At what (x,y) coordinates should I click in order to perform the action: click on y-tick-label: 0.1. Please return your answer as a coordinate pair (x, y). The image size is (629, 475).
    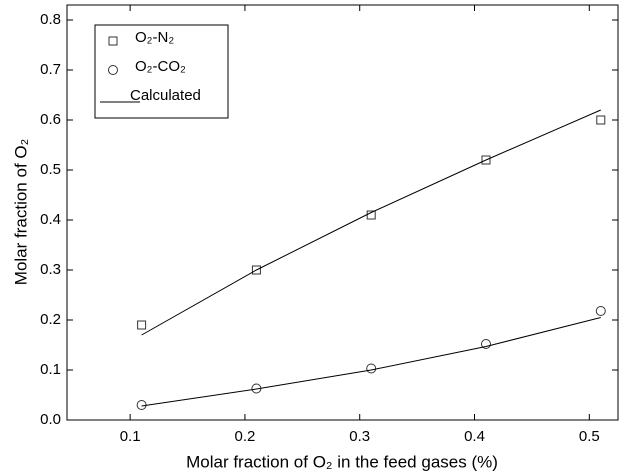
    Looking at the image, I should click on (50, 369).